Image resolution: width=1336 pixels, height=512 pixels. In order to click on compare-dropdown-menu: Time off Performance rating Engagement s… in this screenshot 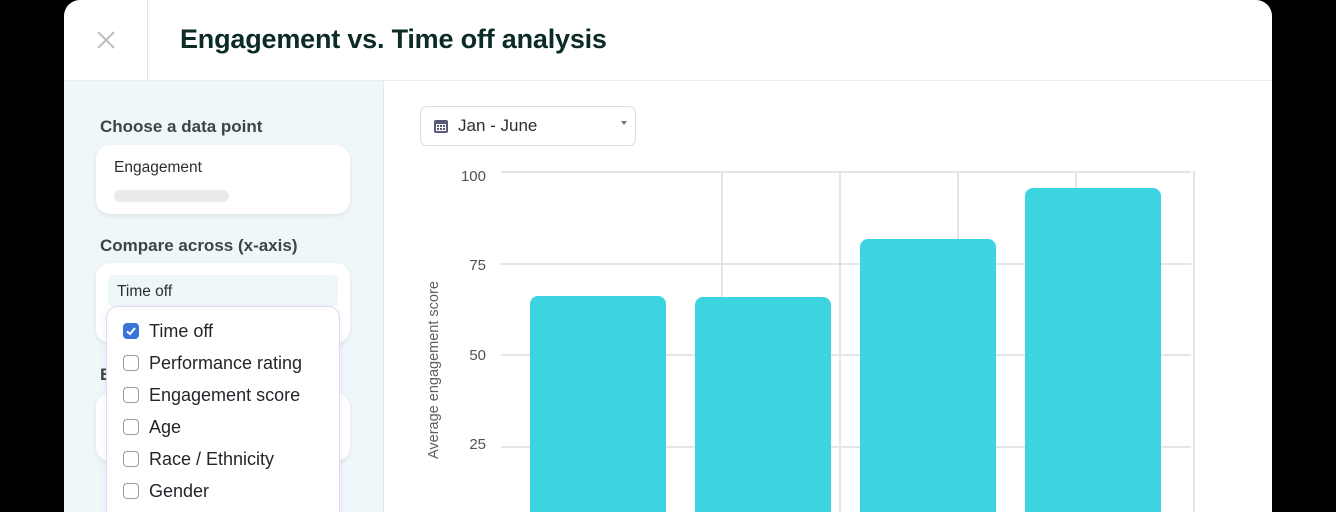, I will do `click(223, 409)`.